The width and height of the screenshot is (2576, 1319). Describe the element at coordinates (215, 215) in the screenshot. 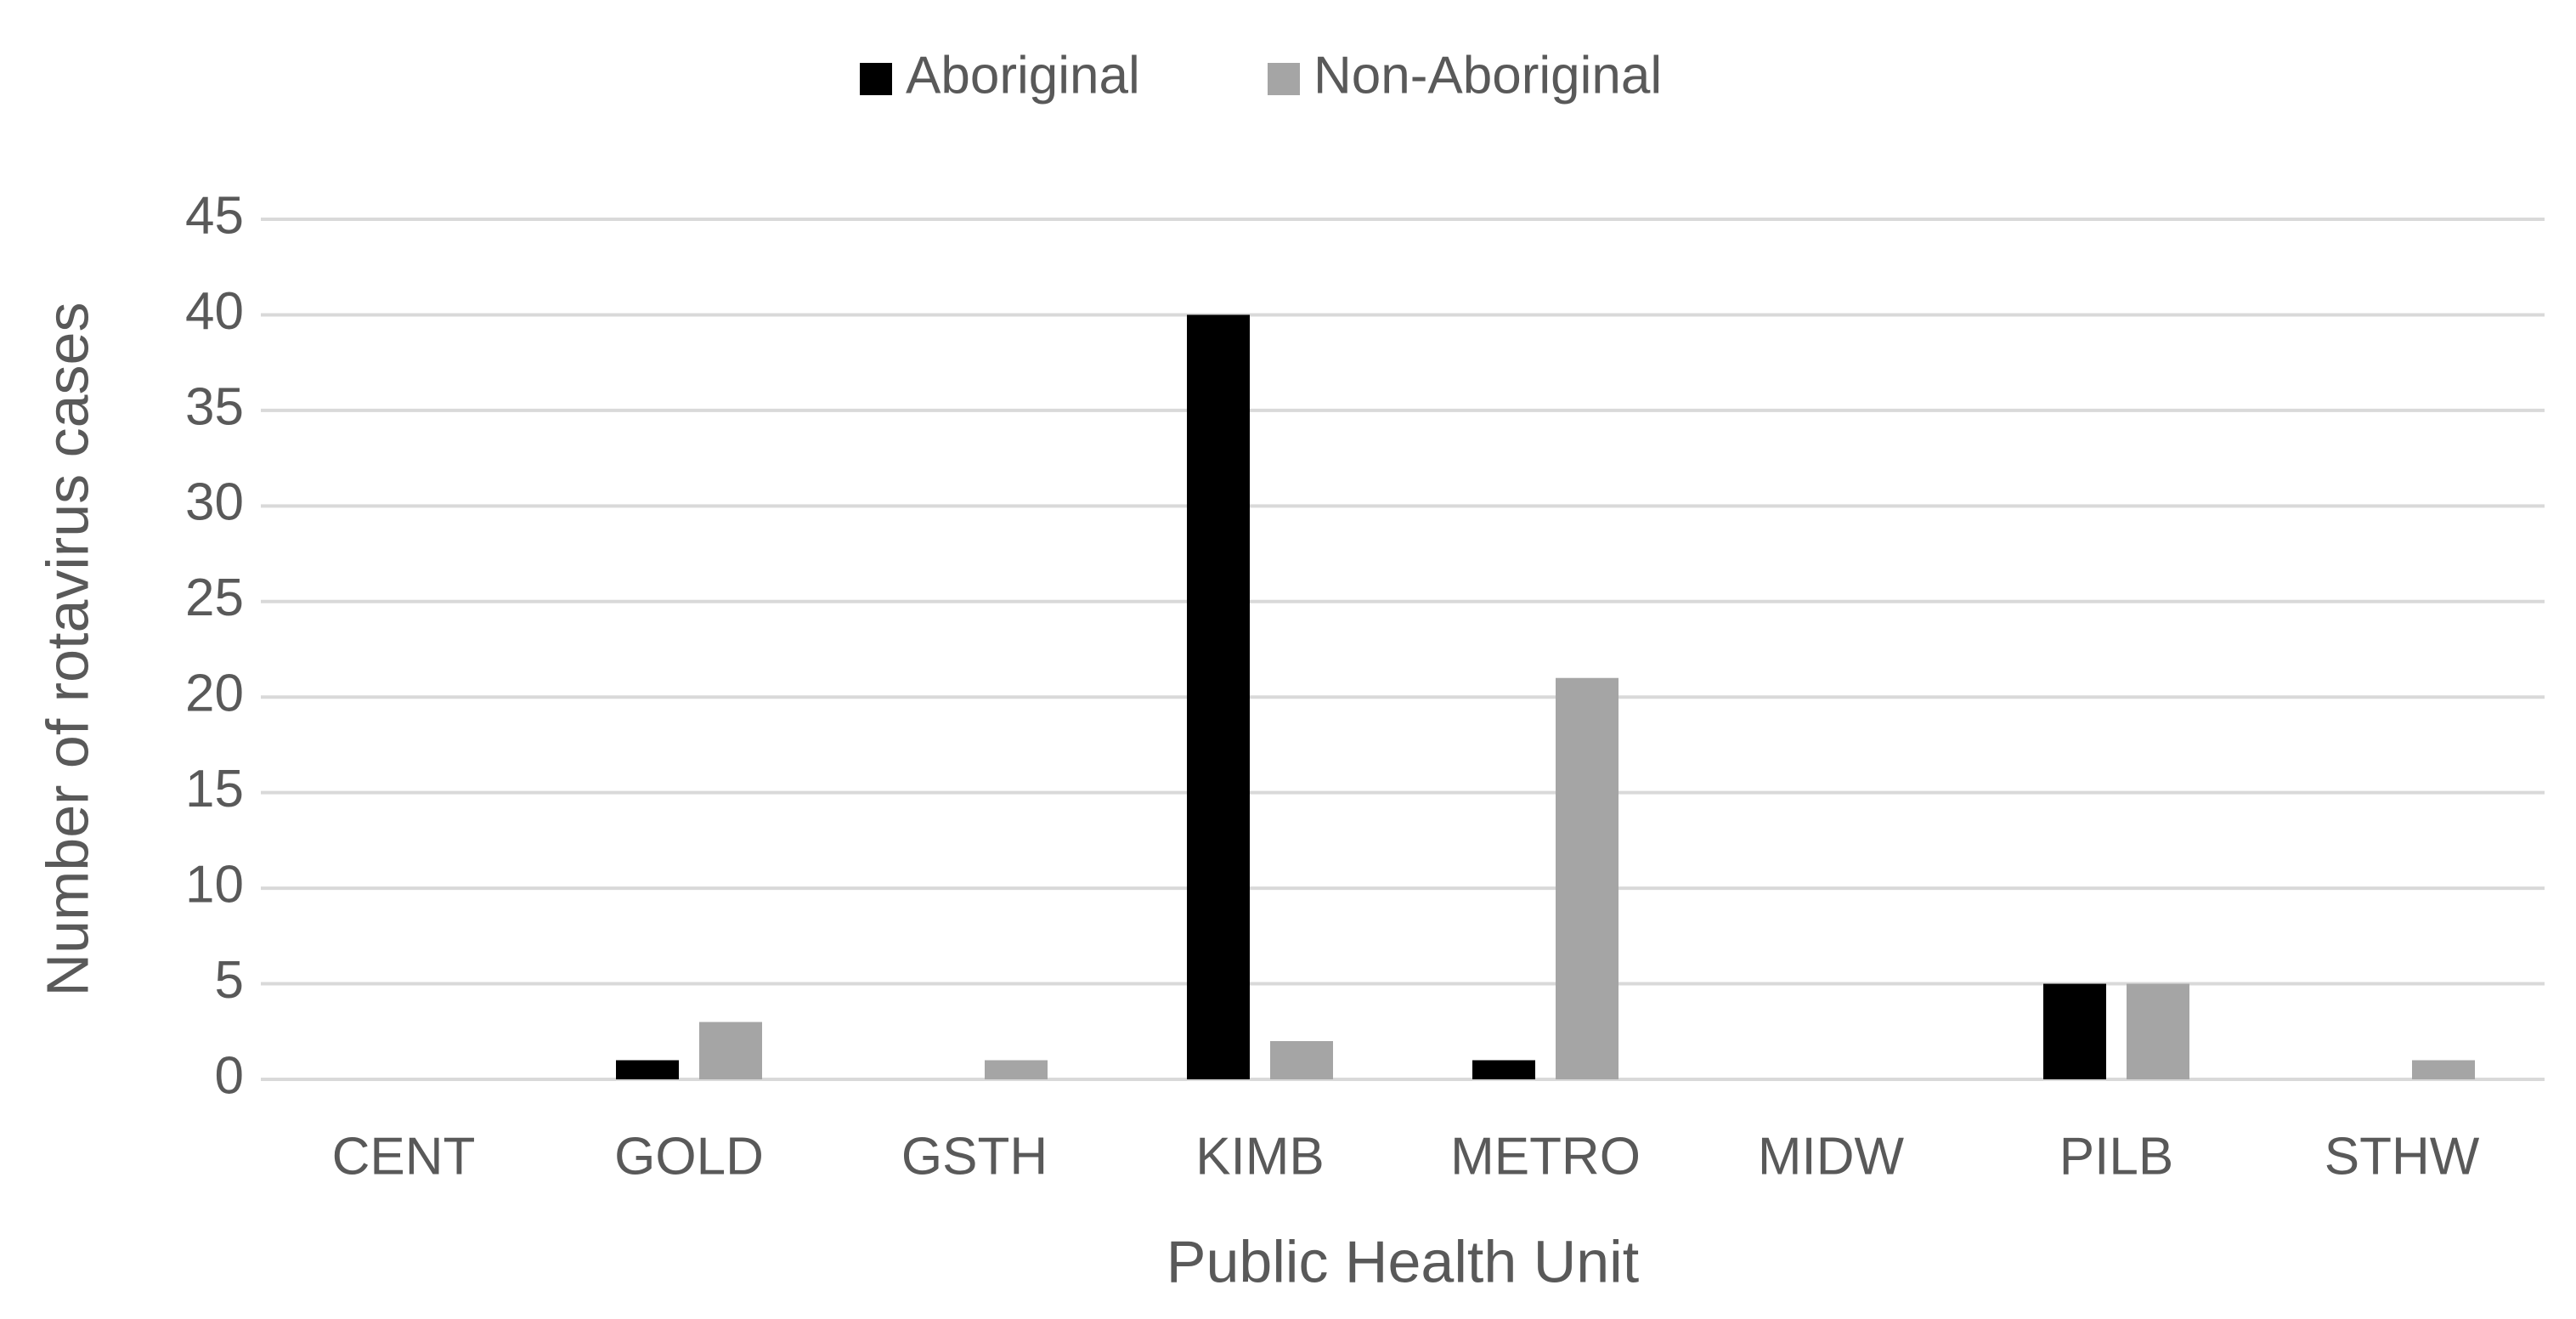

I see `y-tick-label: 45` at that location.